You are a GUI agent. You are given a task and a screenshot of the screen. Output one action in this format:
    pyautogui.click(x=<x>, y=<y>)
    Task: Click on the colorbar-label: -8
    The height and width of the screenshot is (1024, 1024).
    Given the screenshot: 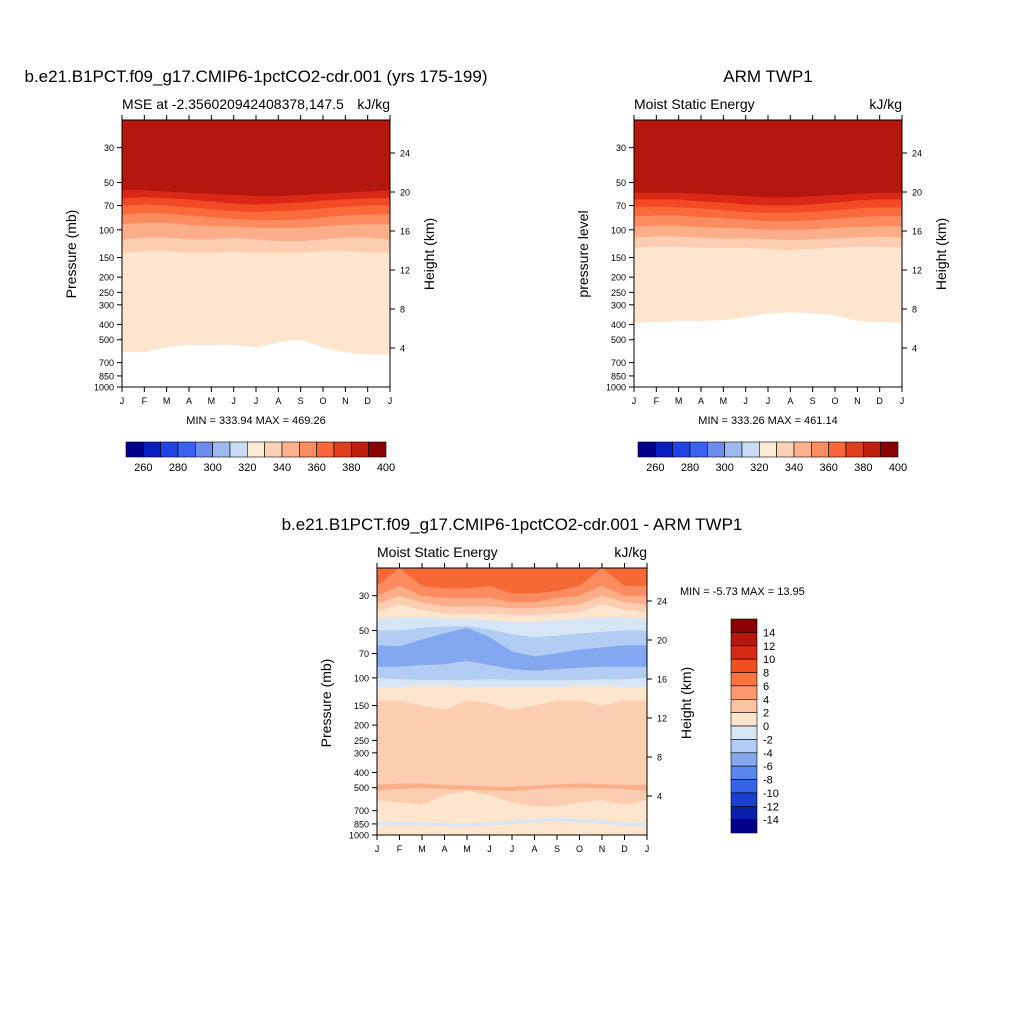 What is the action you would take?
    pyautogui.click(x=768, y=781)
    